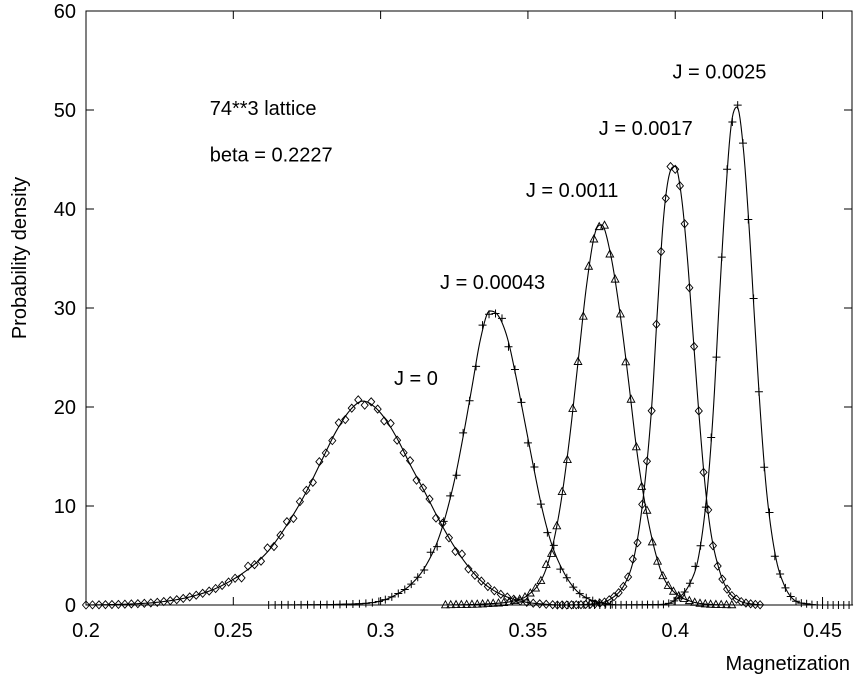 The height and width of the screenshot is (677, 854). Describe the element at coordinates (646, 129) in the screenshot. I see `series-label: J = 0.0017` at that location.